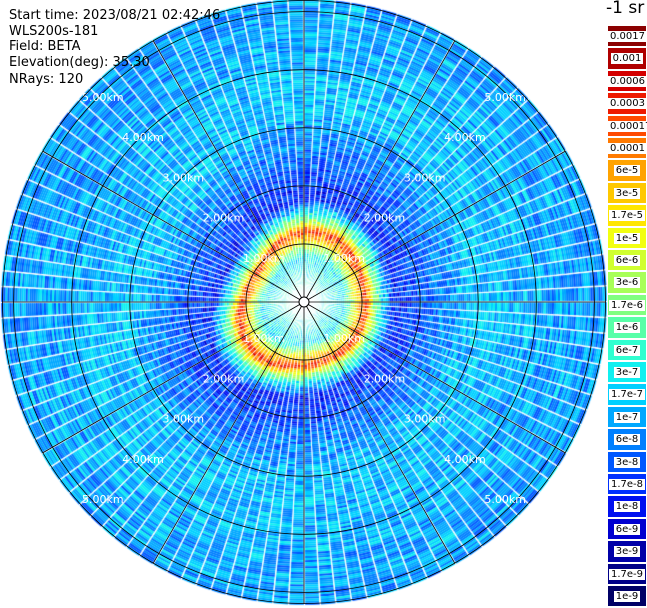 The image size is (647, 608). I want to click on colorbar-cell: 6e-5, so click(627, 170).